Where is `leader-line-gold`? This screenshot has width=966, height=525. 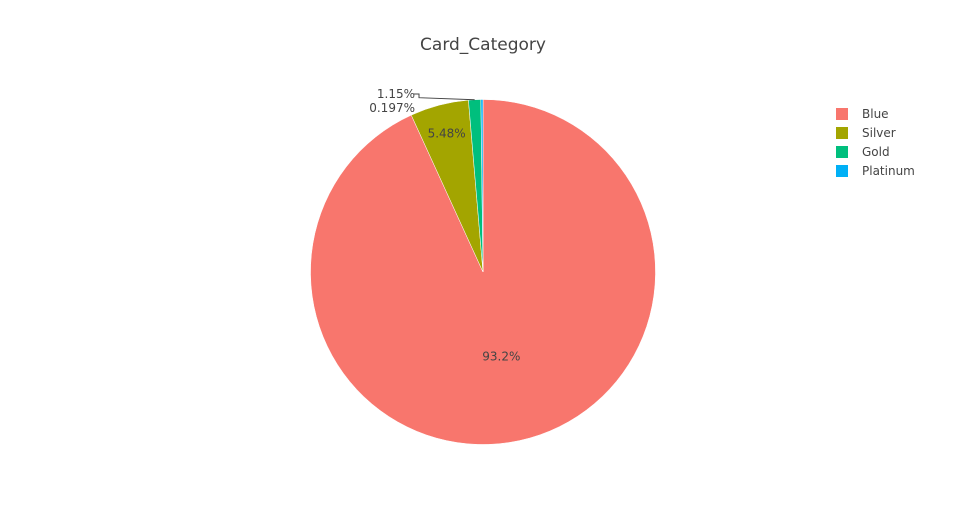 leader-line-gold is located at coordinates (444, 97).